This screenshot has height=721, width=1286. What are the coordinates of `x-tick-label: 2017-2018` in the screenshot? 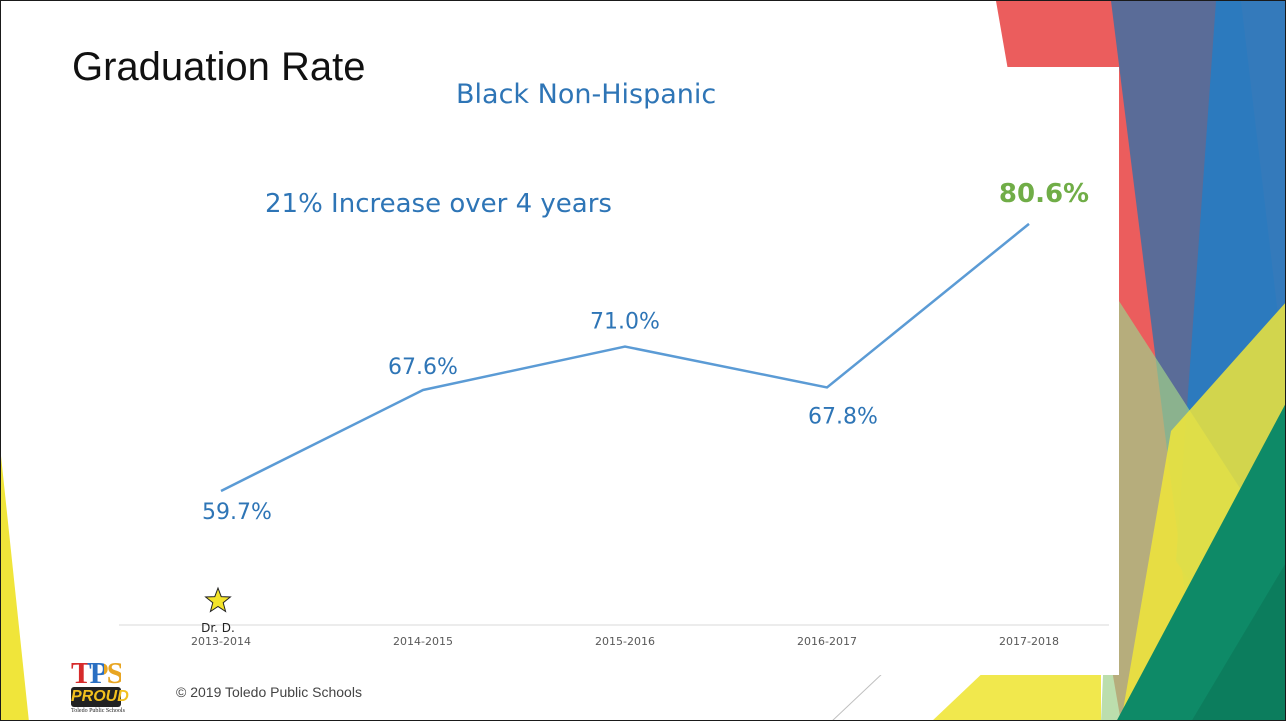 It's located at (1029, 641).